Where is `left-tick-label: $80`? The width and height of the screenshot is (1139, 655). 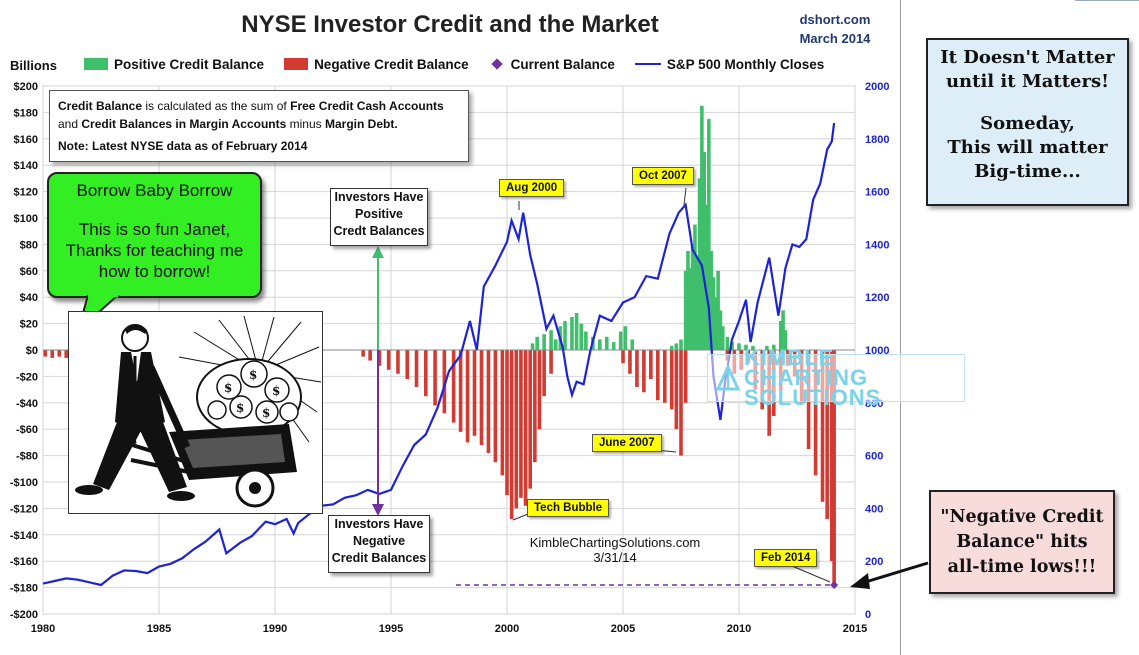
left-tick-label: $80 is located at coordinates (29, 245).